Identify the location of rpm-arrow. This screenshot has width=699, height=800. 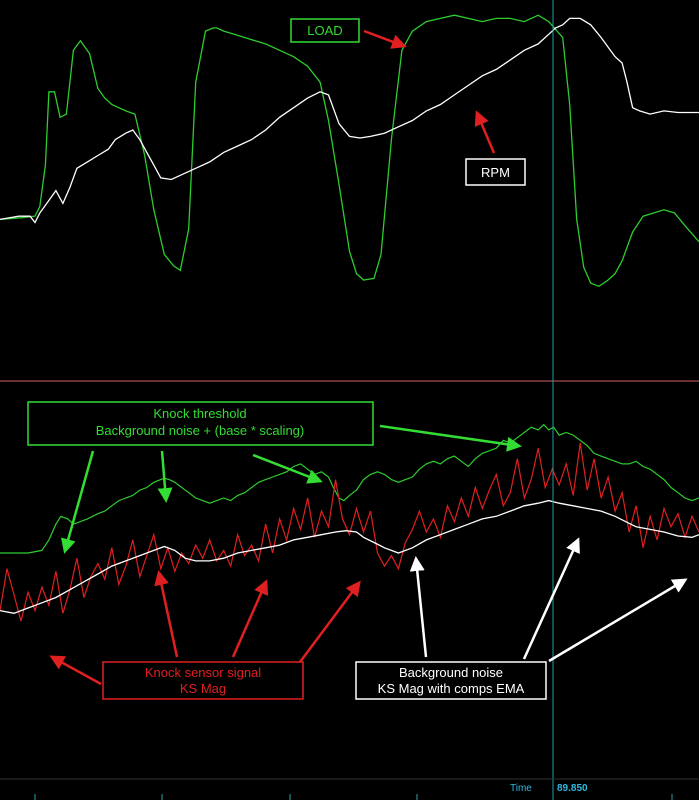
(485, 132).